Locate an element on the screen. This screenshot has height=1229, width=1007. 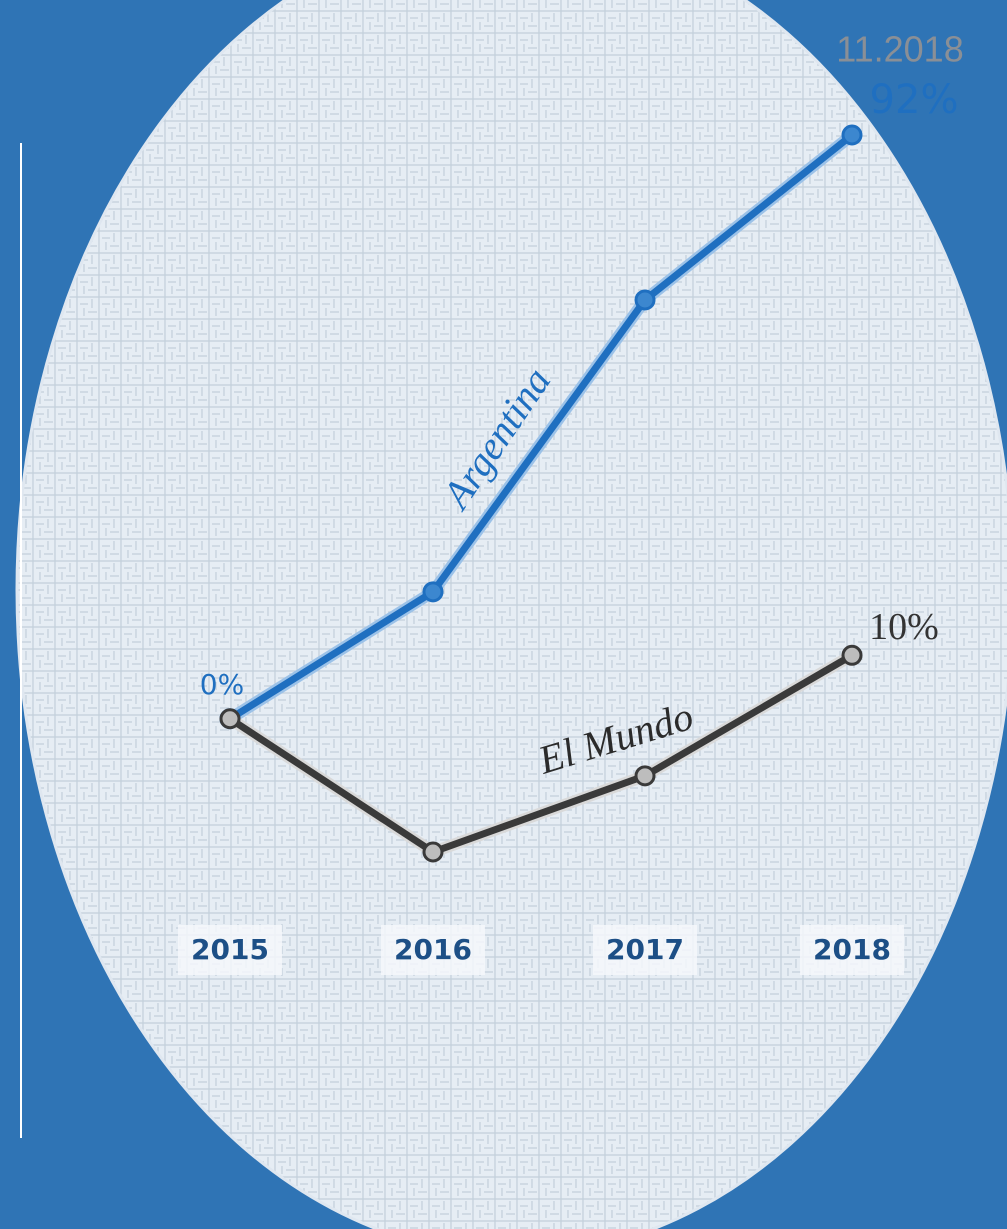
series-line is located at coordinates (541, 754).